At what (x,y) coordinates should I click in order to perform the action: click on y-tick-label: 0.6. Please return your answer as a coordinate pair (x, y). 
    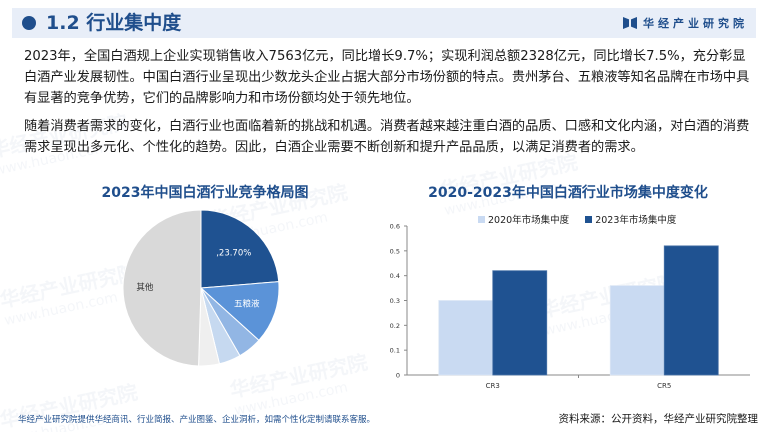
    Looking at the image, I should click on (395, 227).